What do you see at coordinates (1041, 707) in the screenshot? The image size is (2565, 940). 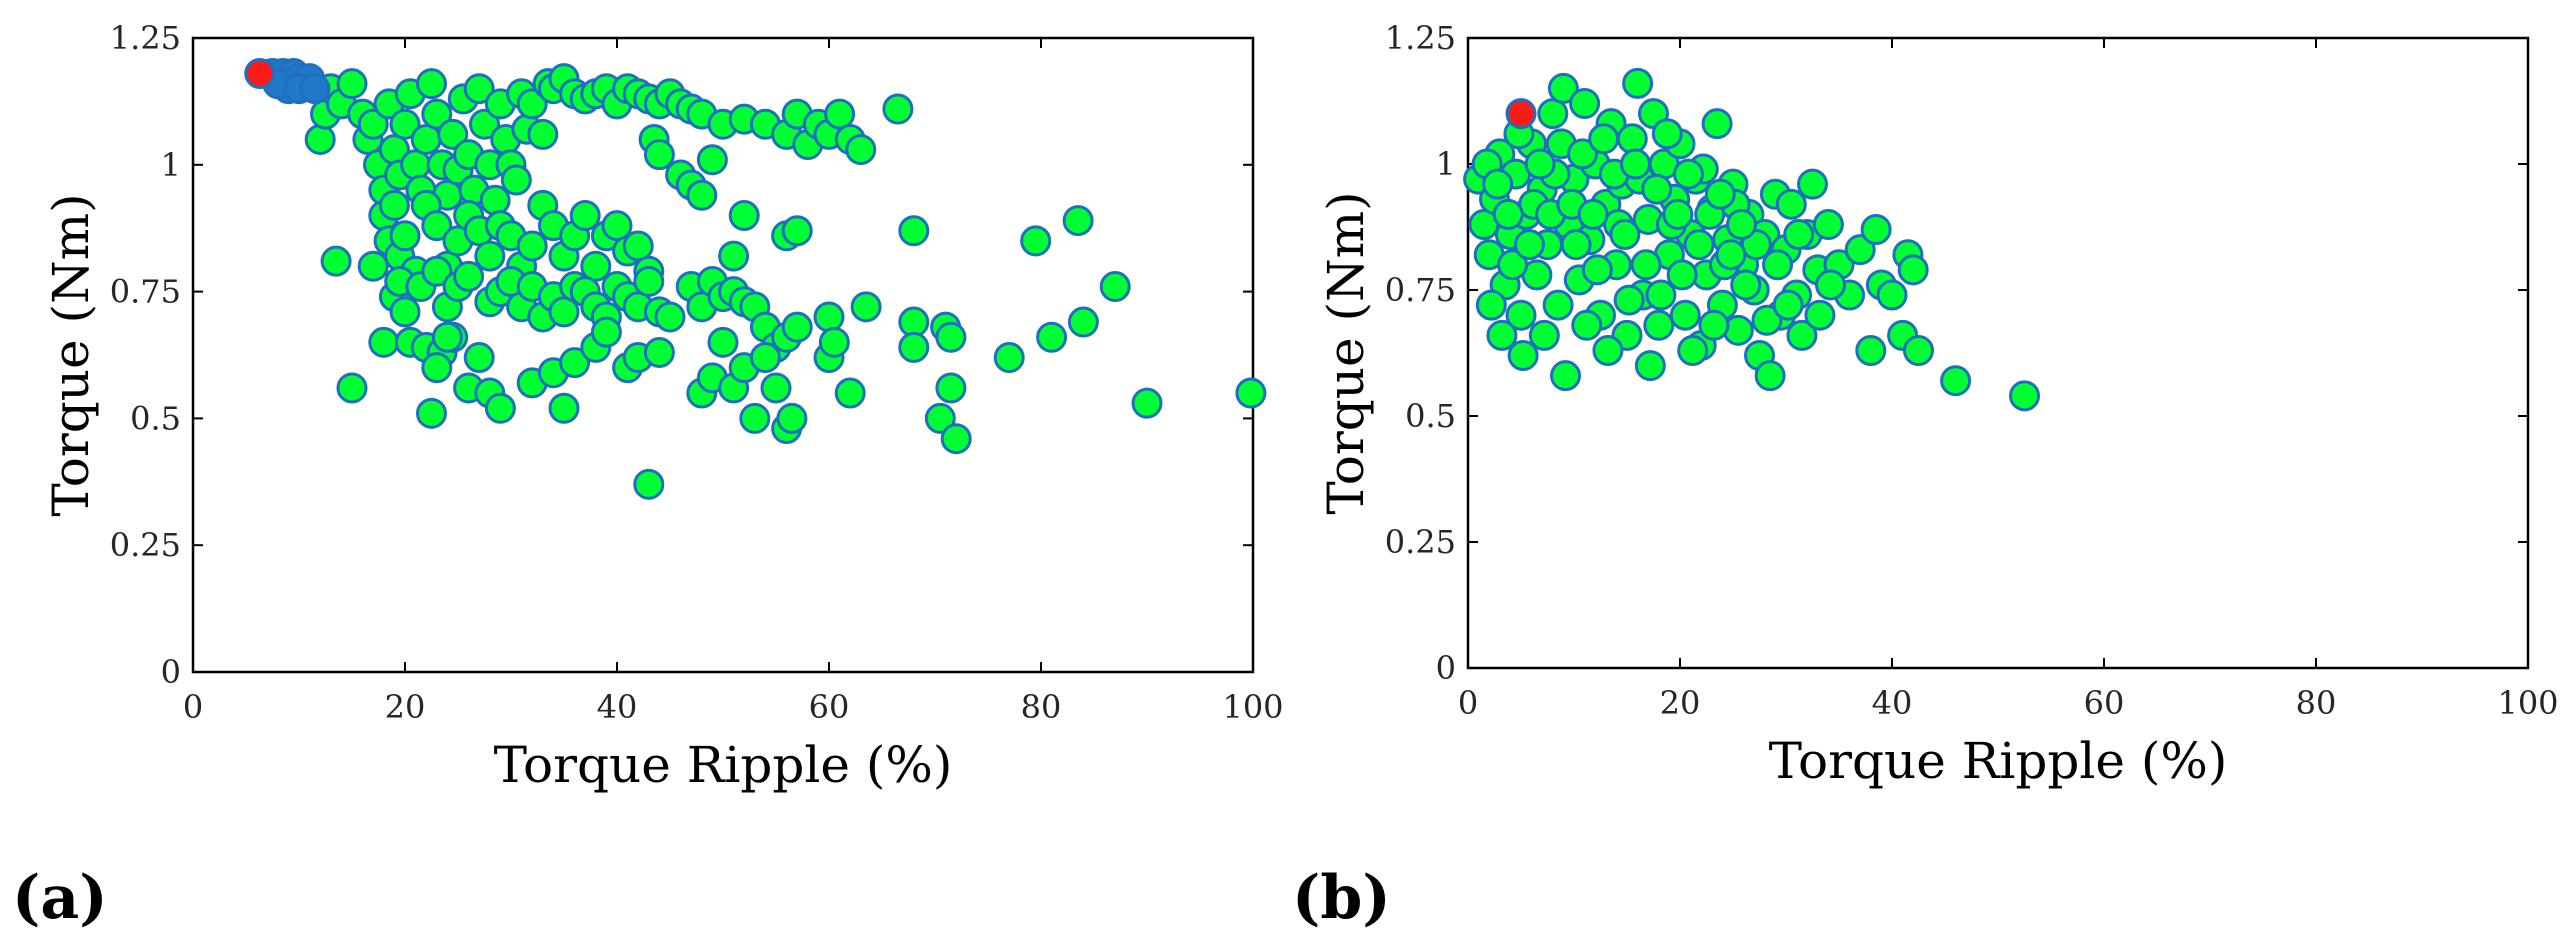 I see `x-tick-label: 80` at bounding box center [1041, 707].